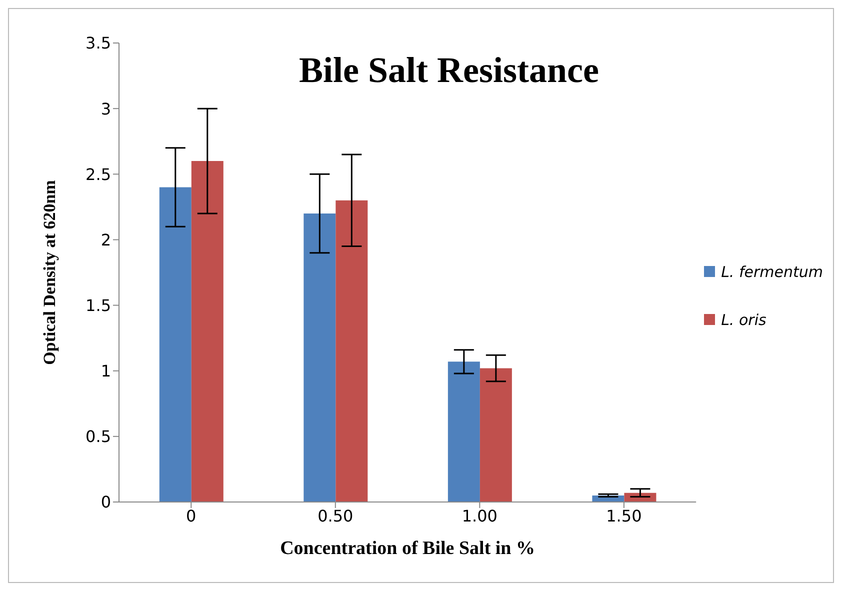 The height and width of the screenshot is (591, 842). What do you see at coordinates (624, 516) in the screenshot?
I see `x-tick-label: 1.50` at bounding box center [624, 516].